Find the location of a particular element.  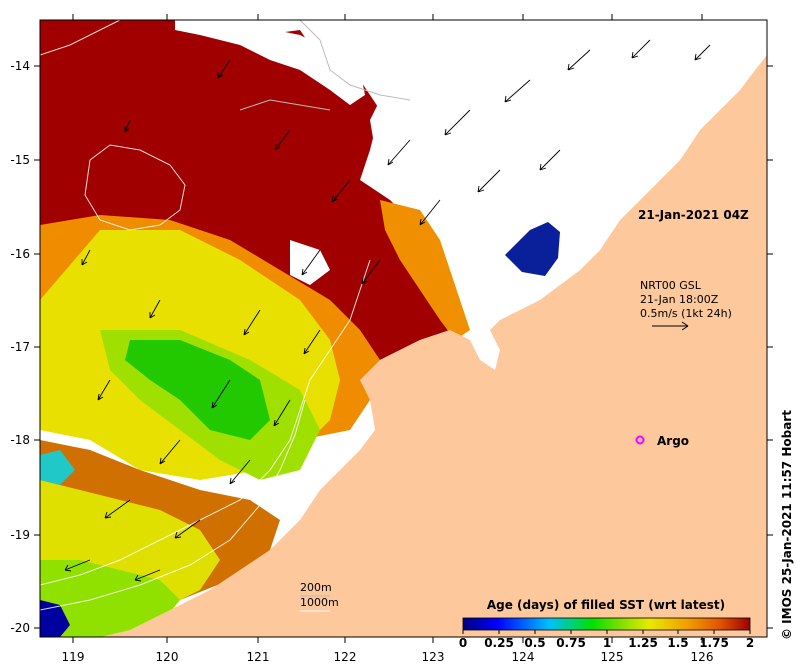

lon-tick-label: 123 is located at coordinates (433, 657).